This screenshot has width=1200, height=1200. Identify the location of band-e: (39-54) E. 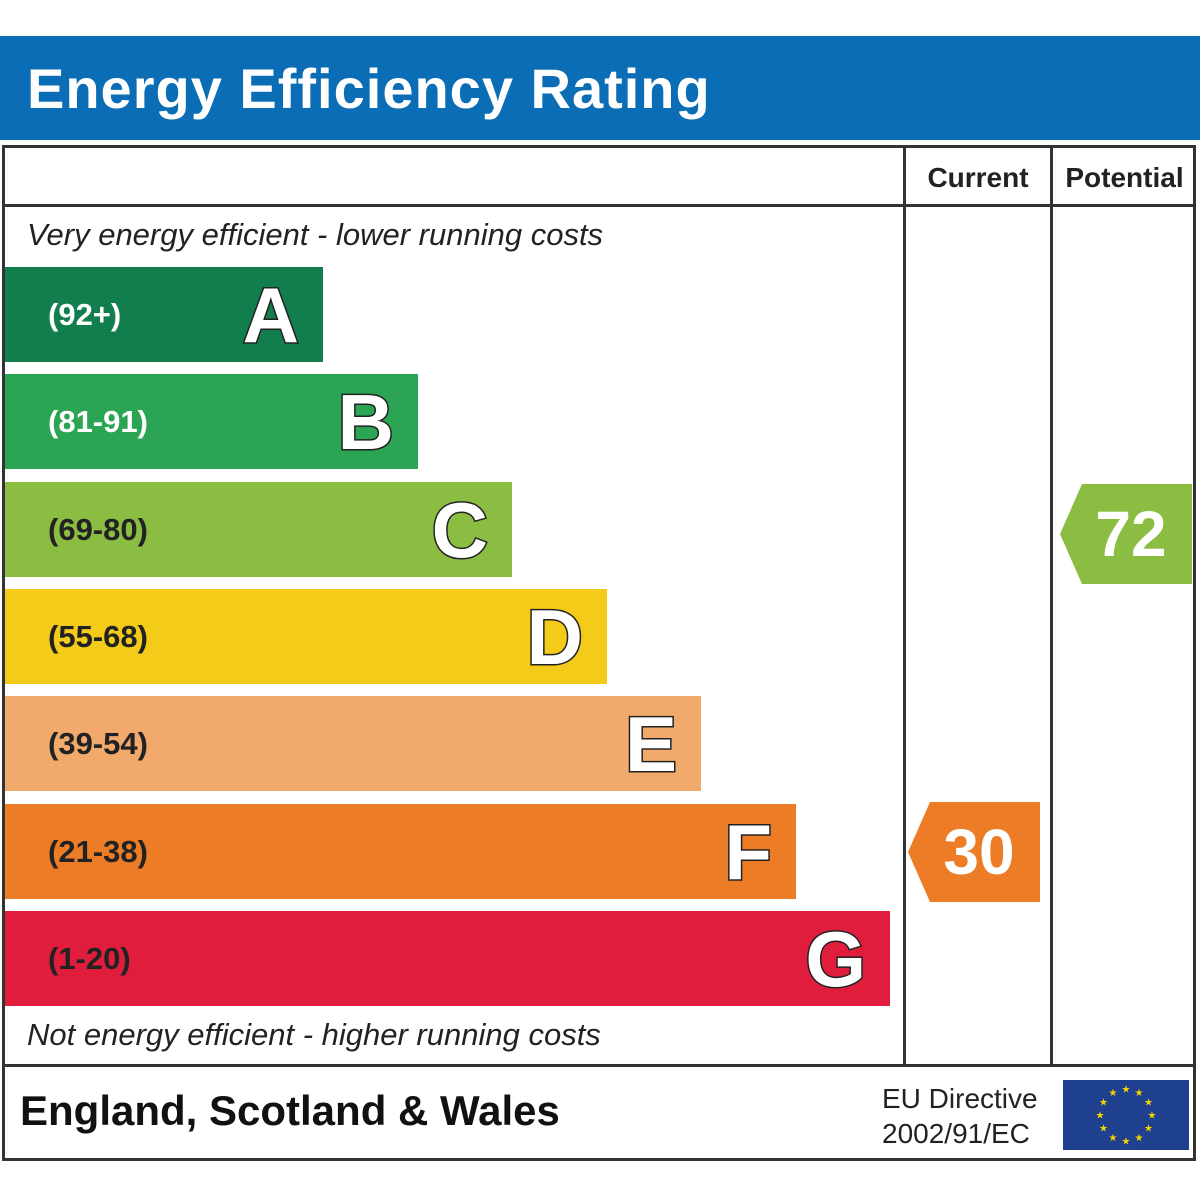
(353, 743).